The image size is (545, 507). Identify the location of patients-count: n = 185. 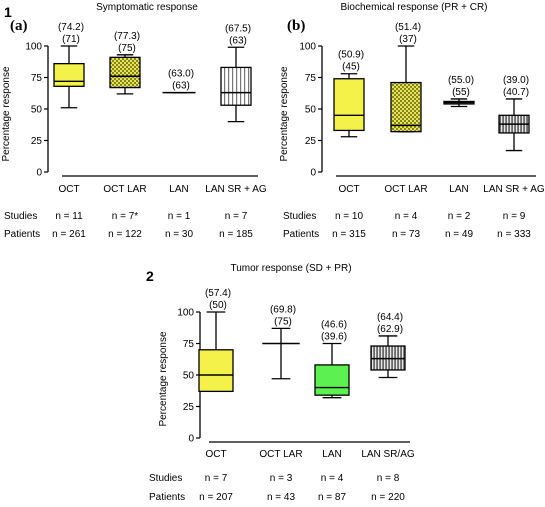
(236, 234).